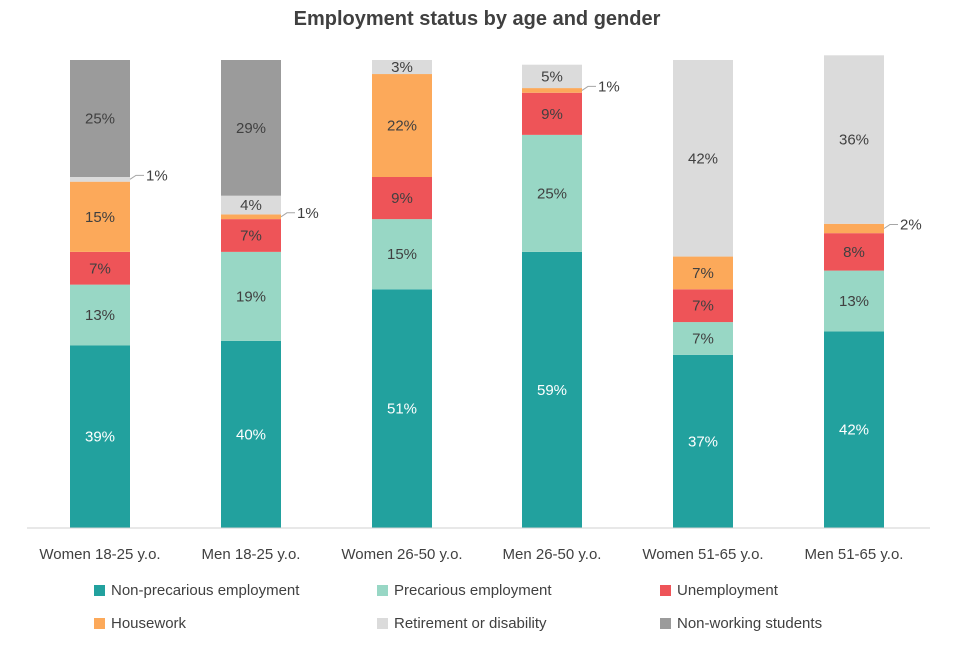 This screenshot has height=652, width=960. I want to click on data-label: 4%, so click(251, 205).